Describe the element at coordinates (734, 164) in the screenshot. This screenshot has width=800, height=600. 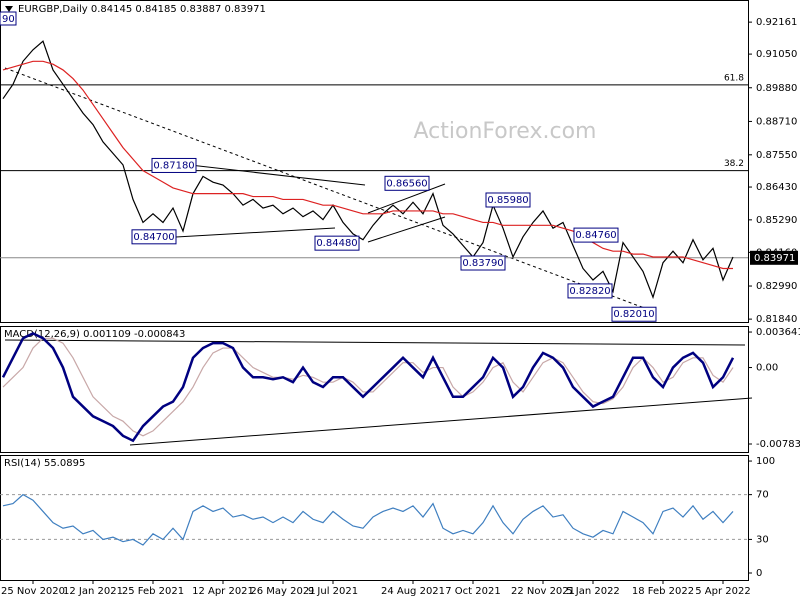
I see `fib-label: 38.2` at that location.